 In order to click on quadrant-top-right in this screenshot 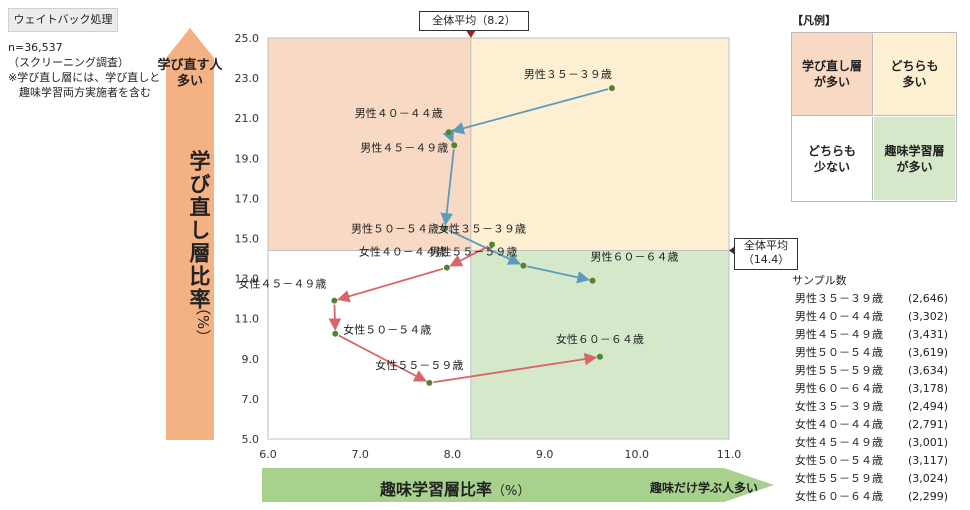, I will do `click(599, 144)`.